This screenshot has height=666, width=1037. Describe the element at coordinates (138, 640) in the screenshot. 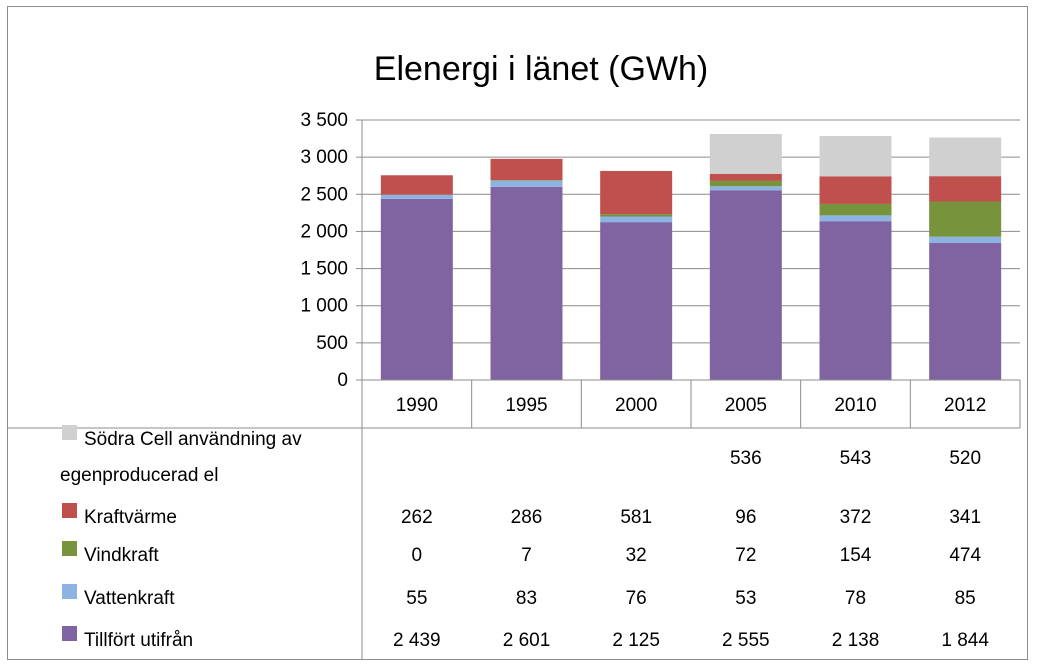

I see `legend-label: Tillfört utifrån` at that location.